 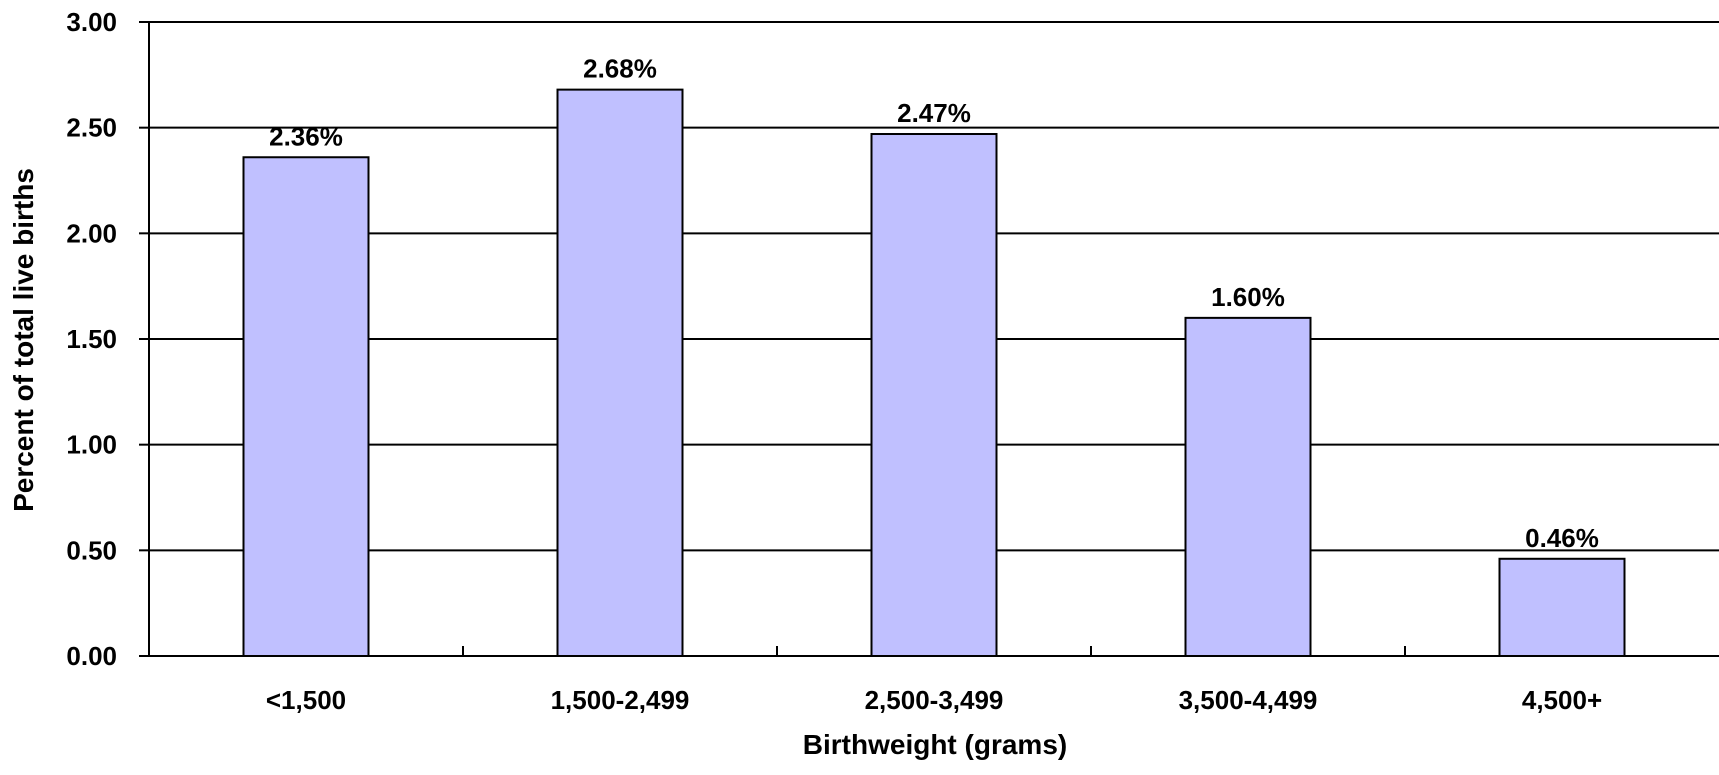 What do you see at coordinates (1248, 297) in the screenshot?
I see `data-label: 1.60%` at bounding box center [1248, 297].